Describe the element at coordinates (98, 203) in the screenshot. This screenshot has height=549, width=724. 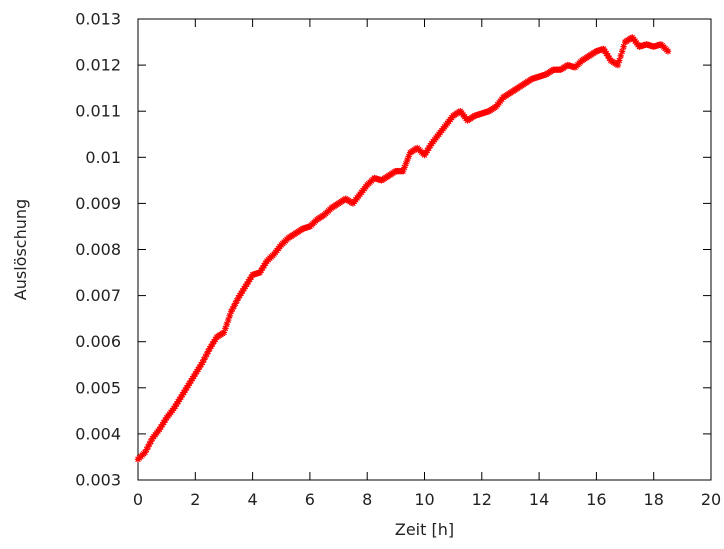
I see `y-tick-label: 0.009` at that location.